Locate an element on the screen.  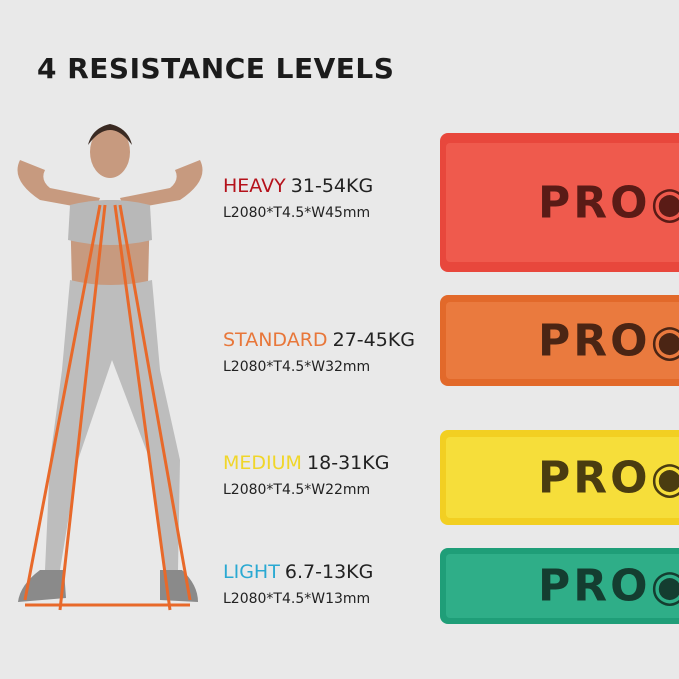
level-standard: STANDARD 27-45KG L2080*T4.5*W32mm is located at coordinates (319, 352).